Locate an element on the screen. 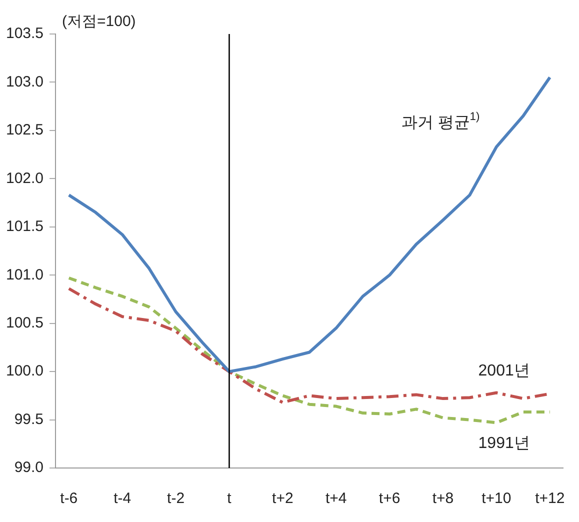 This screenshot has width=579, height=522. y-tick-label: 101.0 is located at coordinates (25, 275).